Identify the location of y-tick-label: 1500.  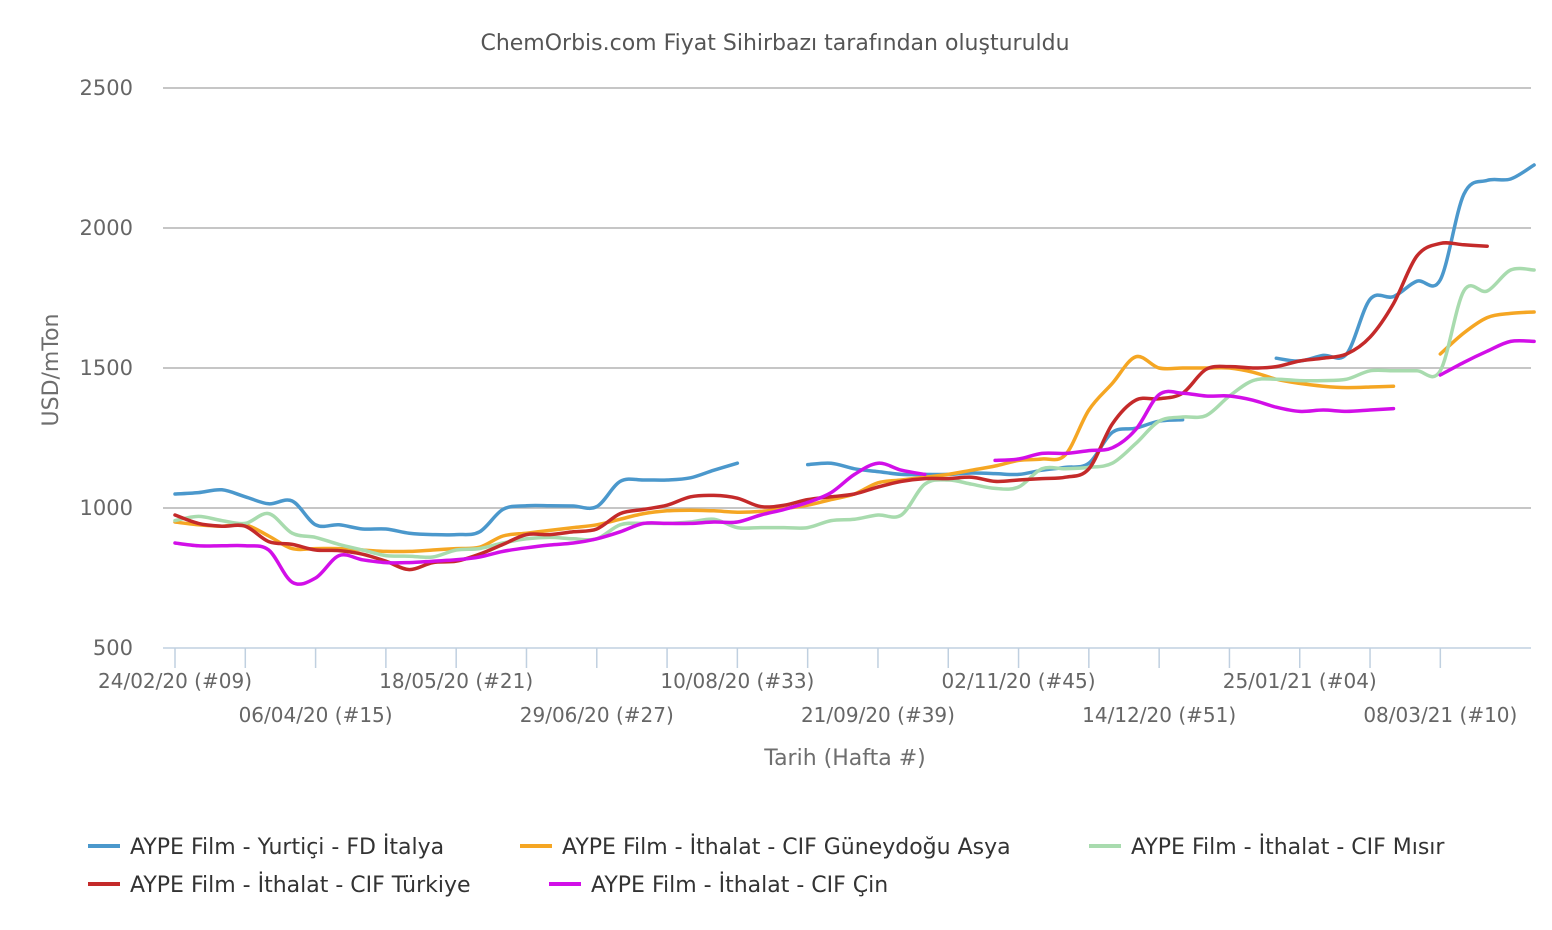
(106, 368).